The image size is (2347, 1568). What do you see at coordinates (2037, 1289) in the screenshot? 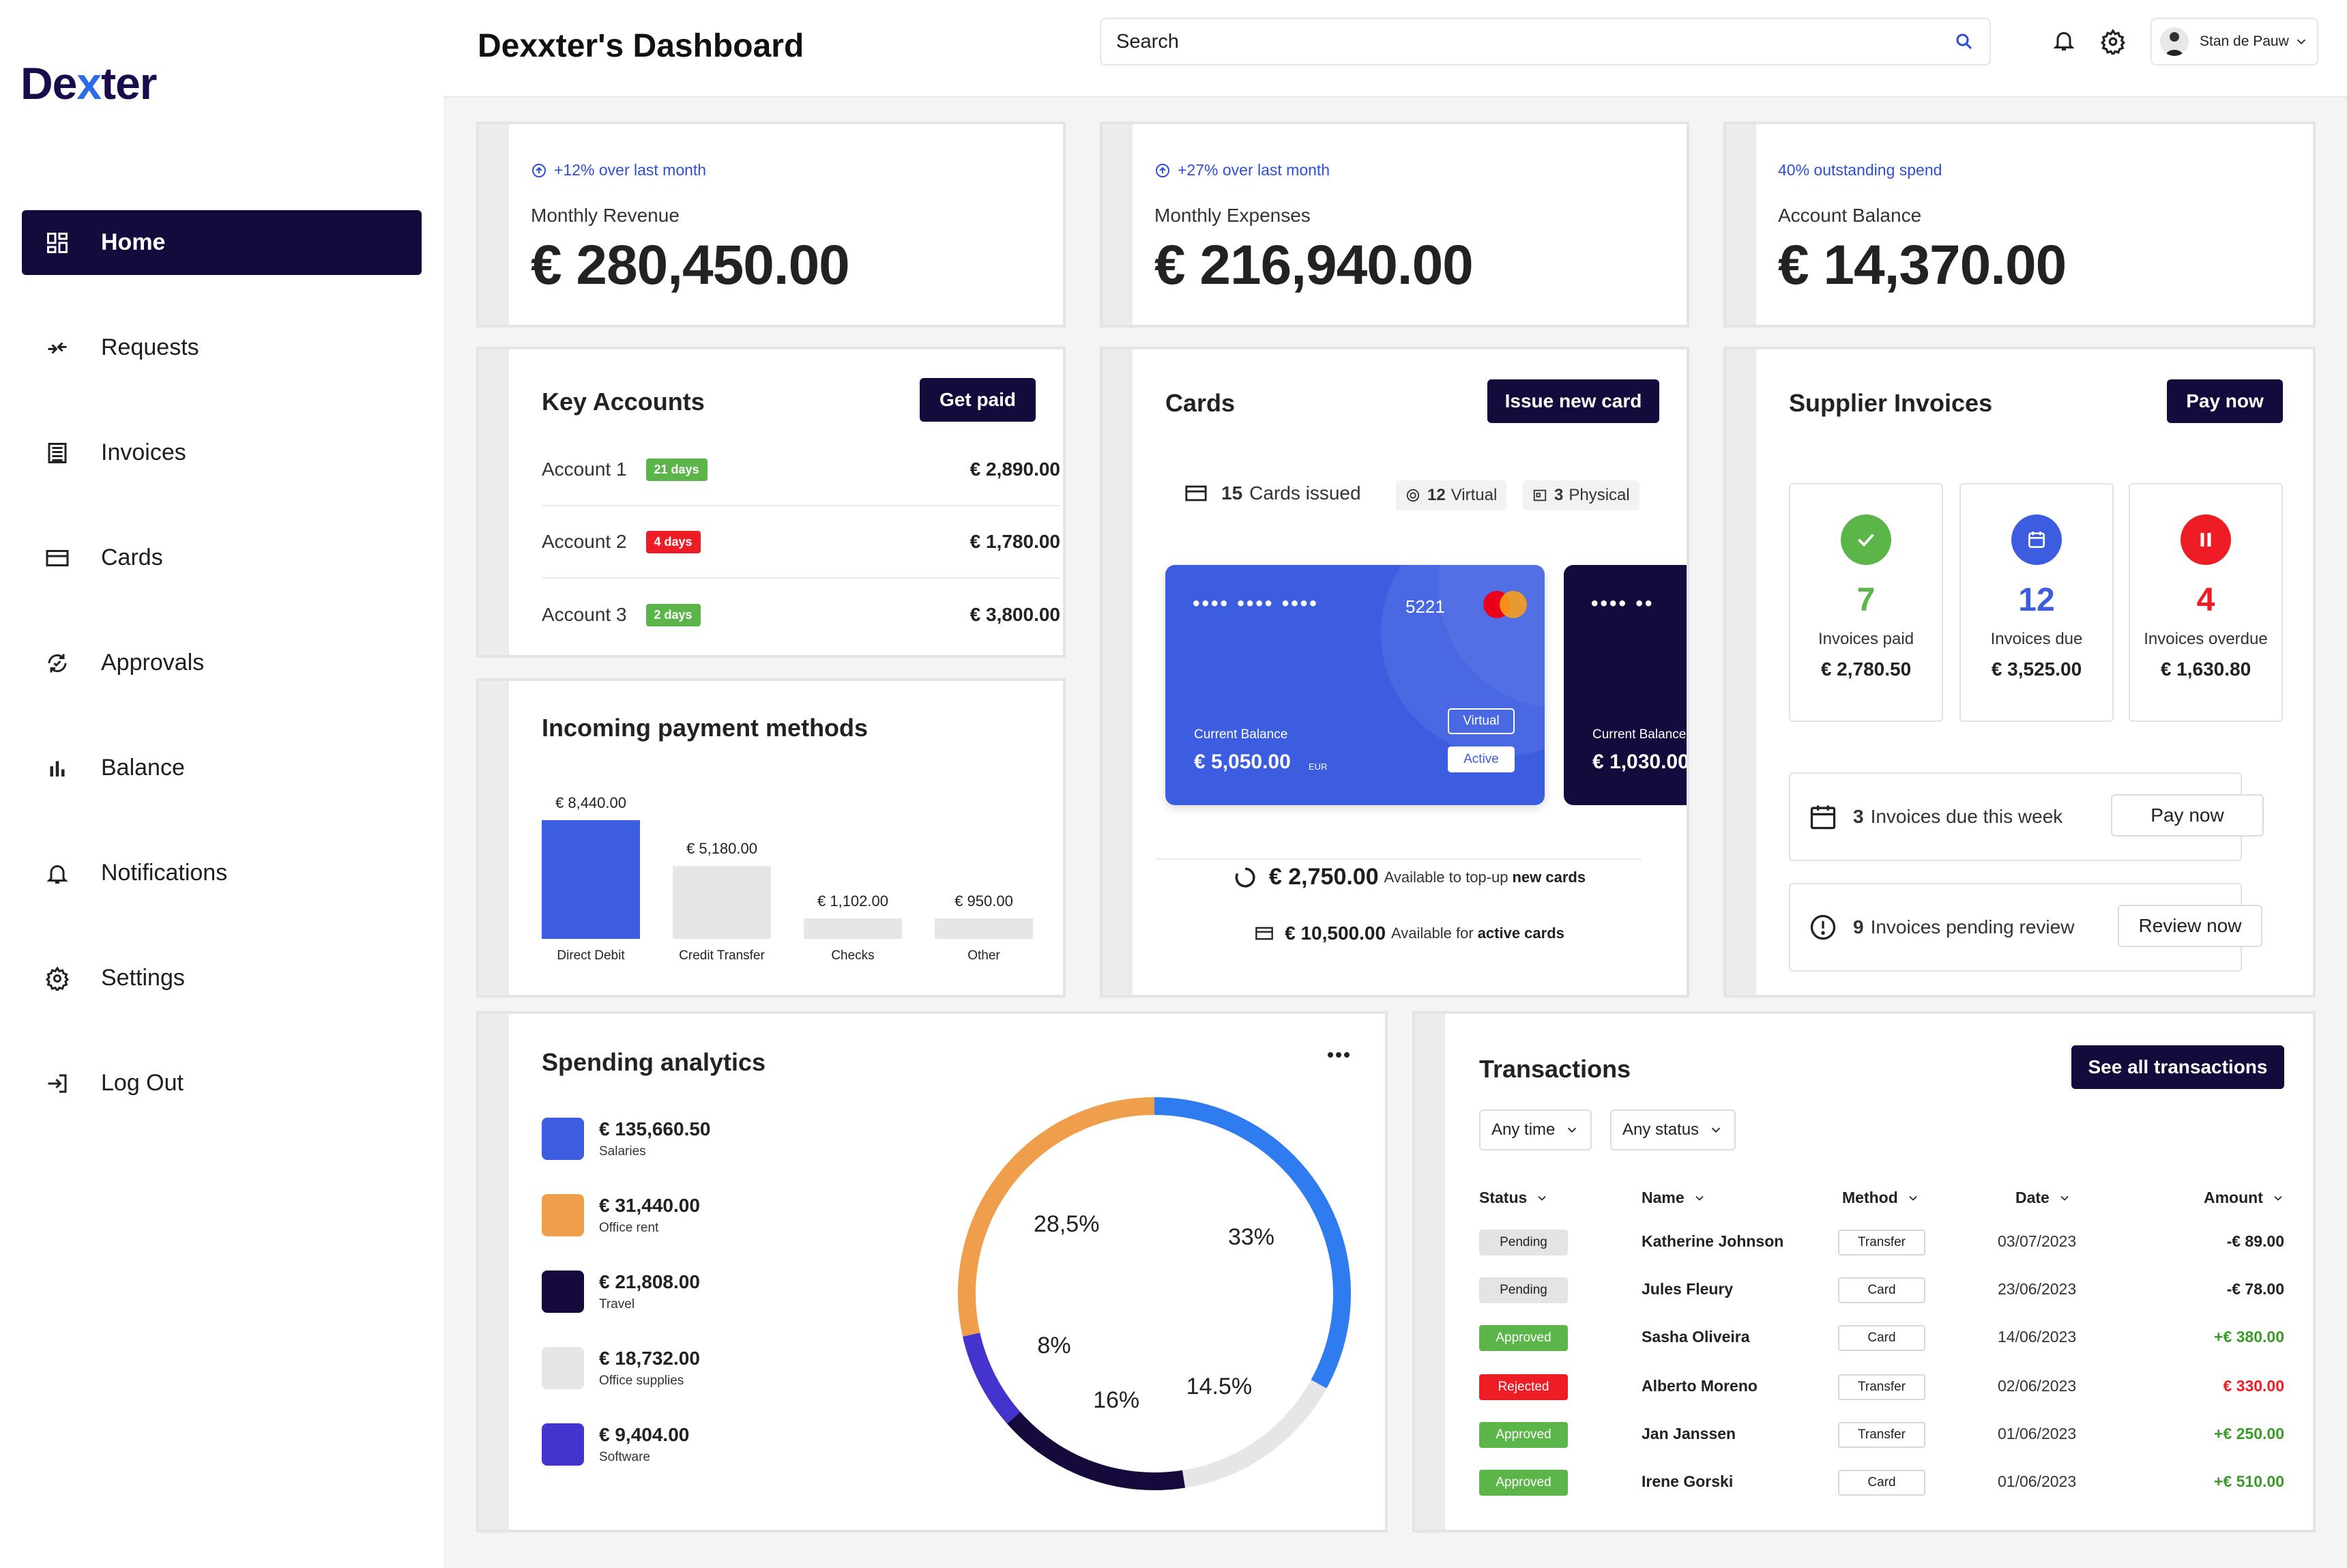
I see `transaction-date: 23/06/2023` at bounding box center [2037, 1289].